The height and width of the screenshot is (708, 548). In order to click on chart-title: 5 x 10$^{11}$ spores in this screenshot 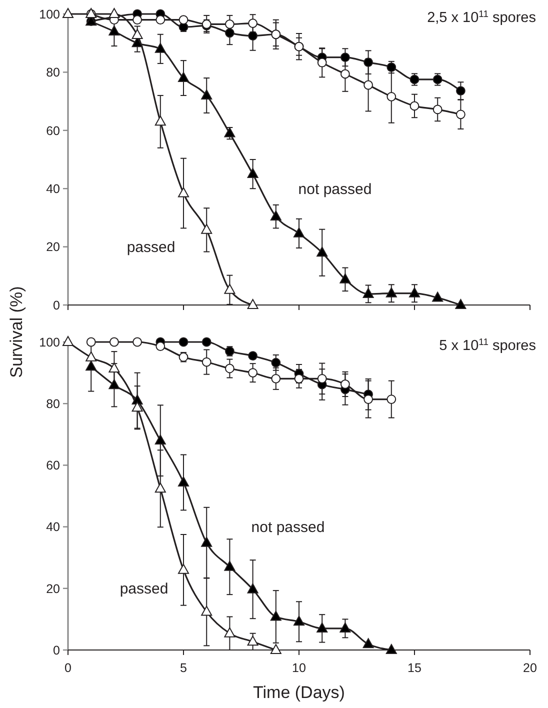, I will do `click(487, 345)`.